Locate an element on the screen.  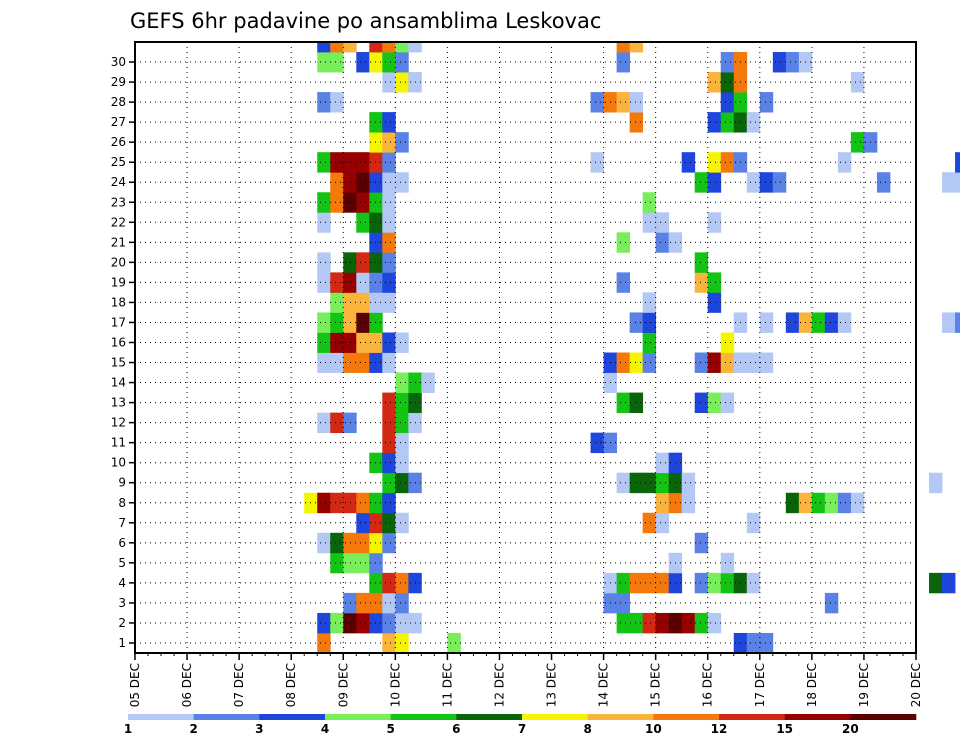
colorbar-label: 10 is located at coordinates (653, 729).